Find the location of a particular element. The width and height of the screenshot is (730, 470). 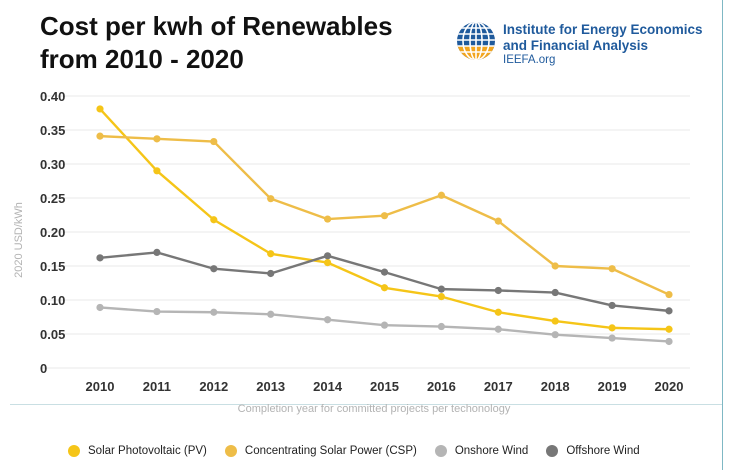

legend-item: Offshore Wind is located at coordinates (593, 451).